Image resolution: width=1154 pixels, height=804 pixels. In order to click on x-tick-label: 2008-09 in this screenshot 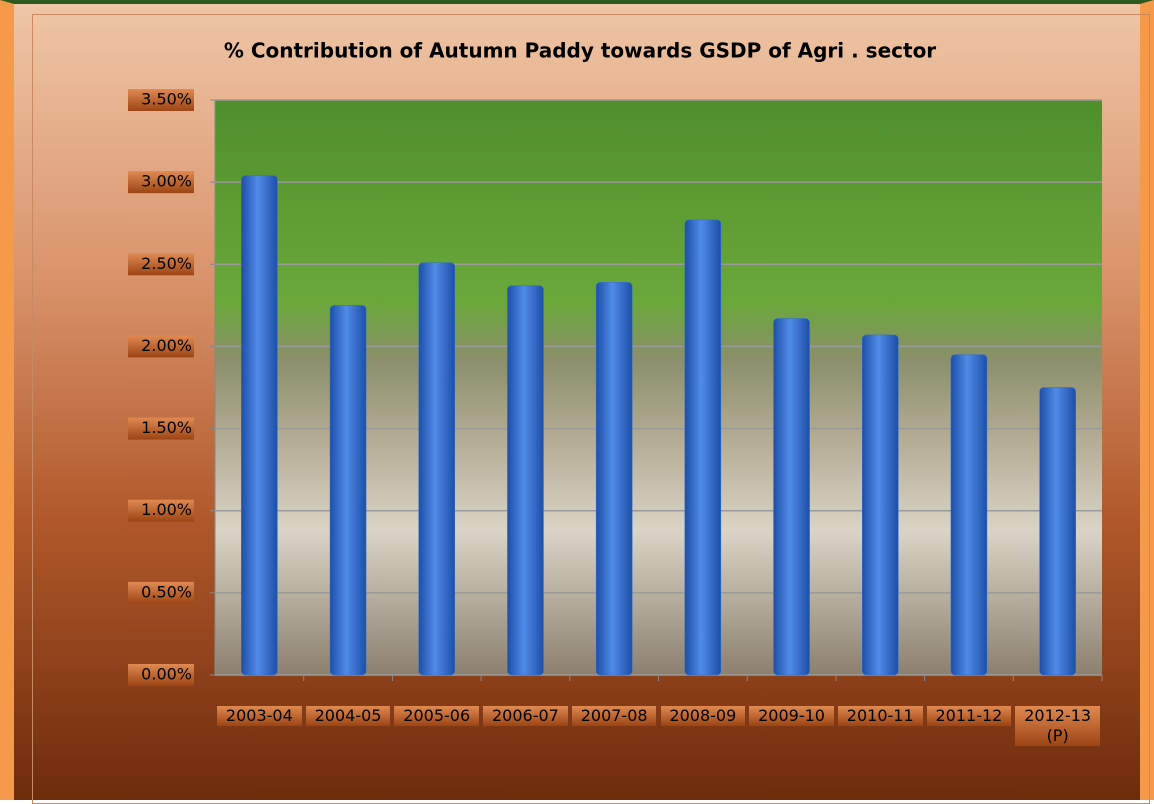, I will do `click(703, 716)`.